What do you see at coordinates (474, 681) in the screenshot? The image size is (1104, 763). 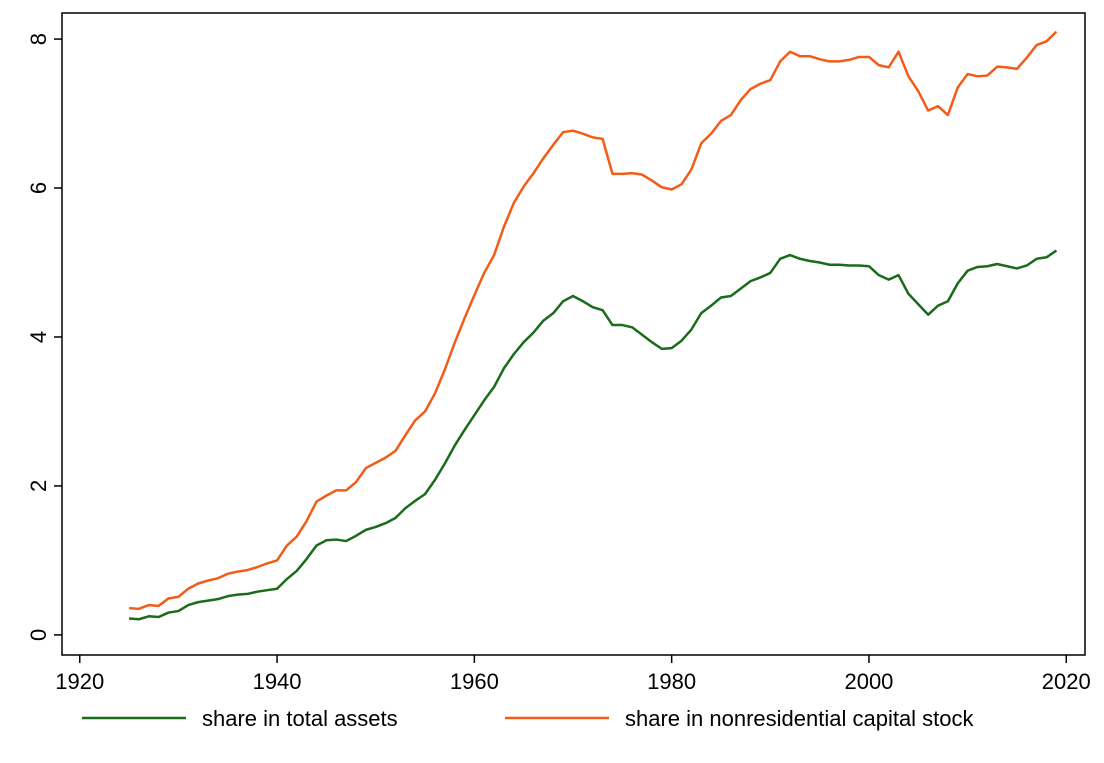 I see `x-tick-label: 1960` at bounding box center [474, 681].